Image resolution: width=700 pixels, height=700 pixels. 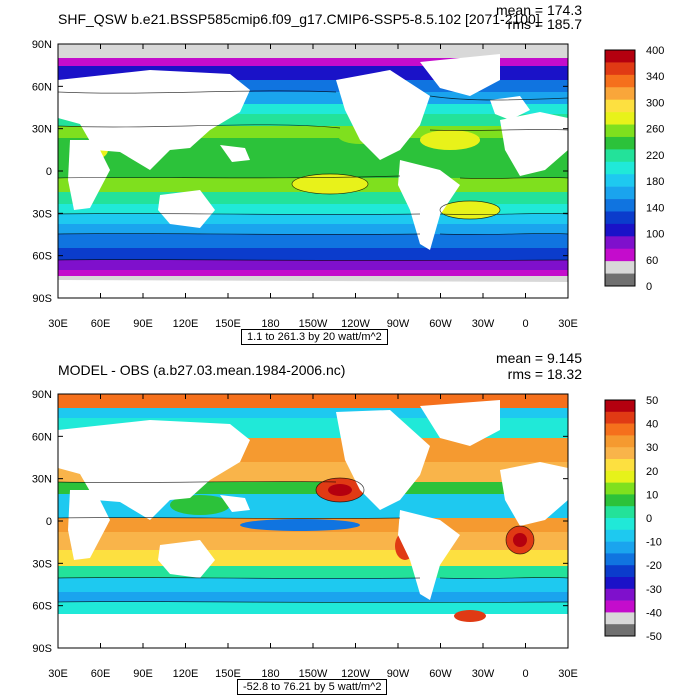 I want to click on colorbar-label: 10, so click(x=652, y=495).